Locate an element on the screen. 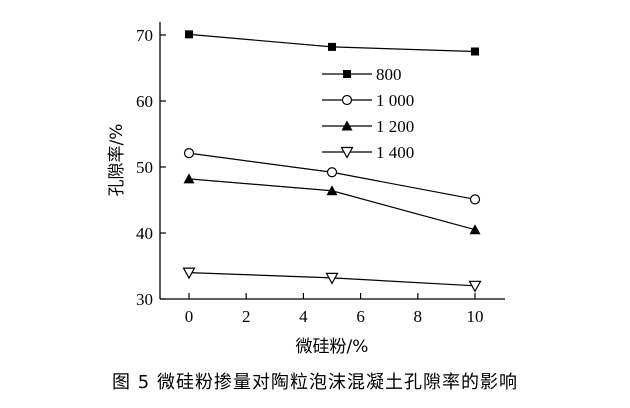 The height and width of the screenshot is (408, 630). legend-entry: 800 is located at coordinates (362, 74).